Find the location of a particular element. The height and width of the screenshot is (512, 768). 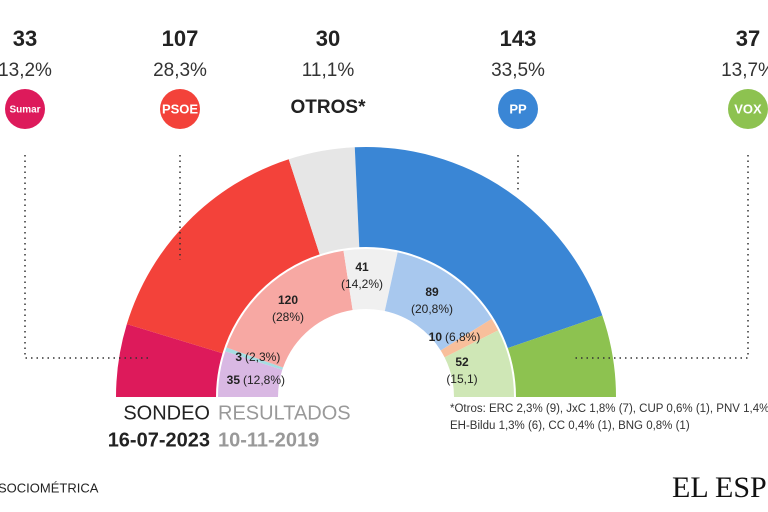

series-date: 16-07-2023 is located at coordinates (159, 440).